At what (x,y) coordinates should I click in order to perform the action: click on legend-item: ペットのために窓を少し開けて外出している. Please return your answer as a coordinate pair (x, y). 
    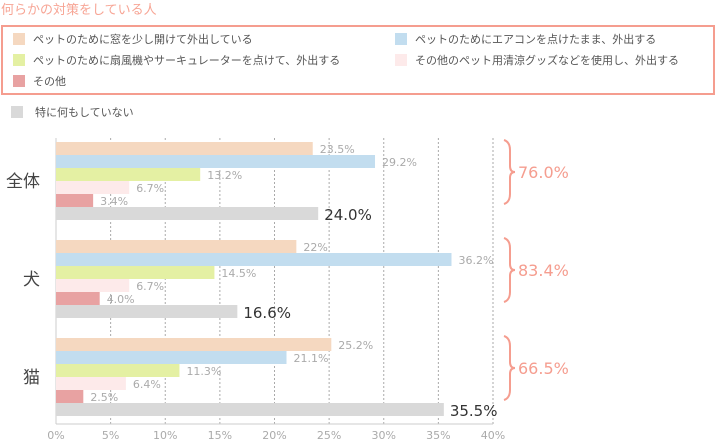
    Looking at the image, I should click on (133, 39).